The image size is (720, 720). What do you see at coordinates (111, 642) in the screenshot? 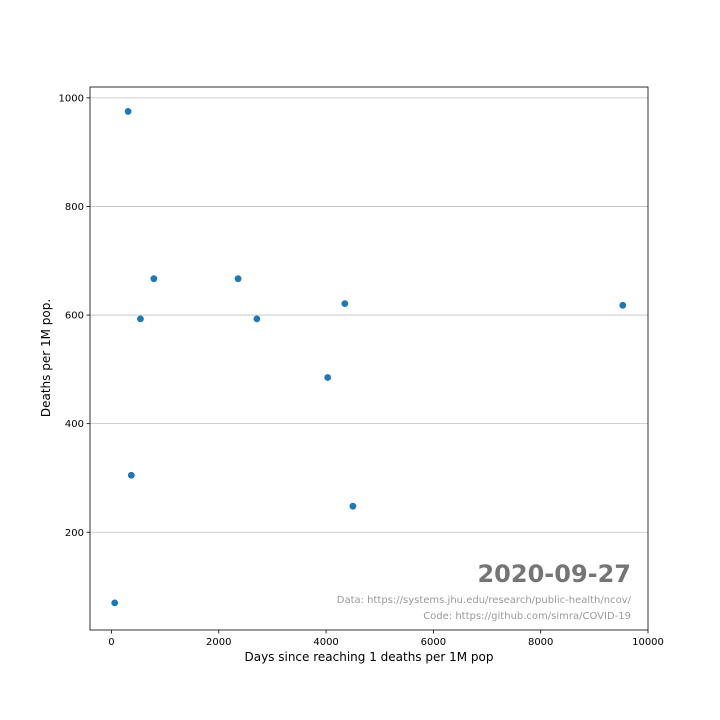
I see `x-tick-label: 0` at bounding box center [111, 642].